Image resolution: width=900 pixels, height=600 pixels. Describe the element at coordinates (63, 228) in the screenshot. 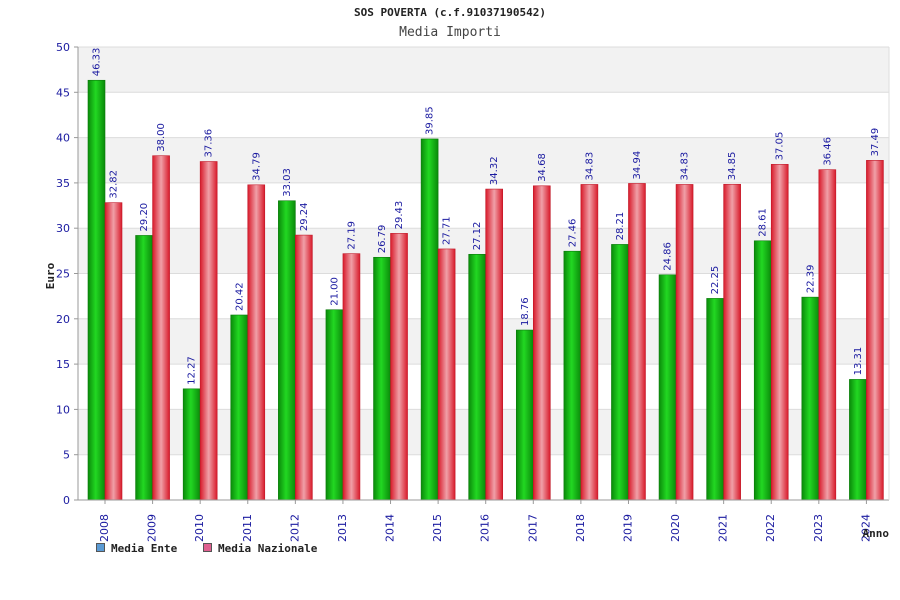

I see `y-tick-label: 30` at that location.